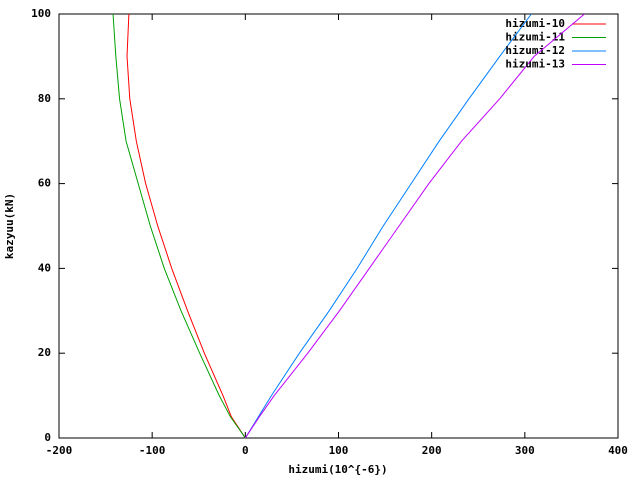  I want to click on y-tick-label: 60, so click(44, 183).